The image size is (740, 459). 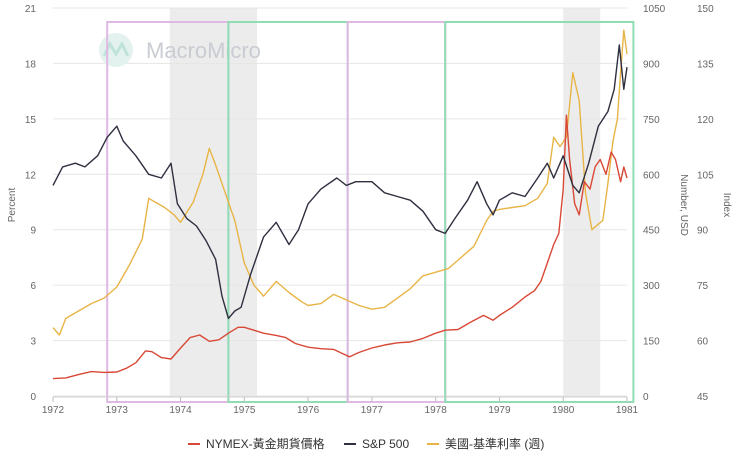 I want to click on legend-item-rate: 美國-基準利率 (週), so click(x=485, y=443).